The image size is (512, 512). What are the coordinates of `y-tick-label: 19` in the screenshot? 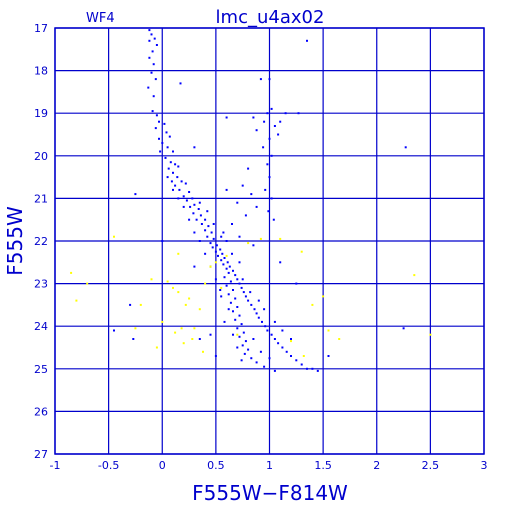 It's located at (41, 113).